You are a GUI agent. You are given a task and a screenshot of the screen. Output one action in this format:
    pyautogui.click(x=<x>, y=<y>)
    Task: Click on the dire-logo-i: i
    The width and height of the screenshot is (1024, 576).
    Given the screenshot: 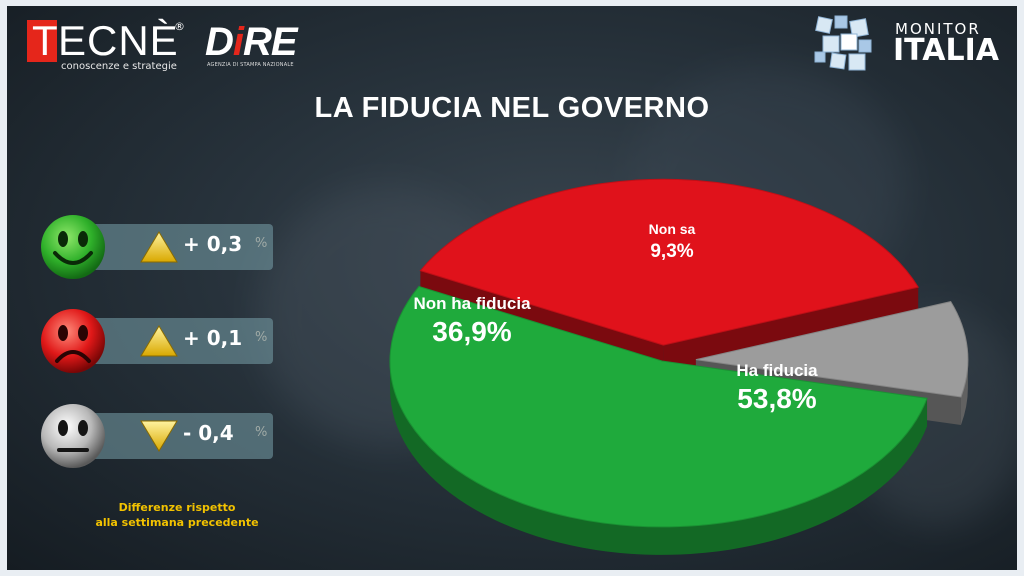 What is the action you would take?
    pyautogui.click(x=238, y=42)
    